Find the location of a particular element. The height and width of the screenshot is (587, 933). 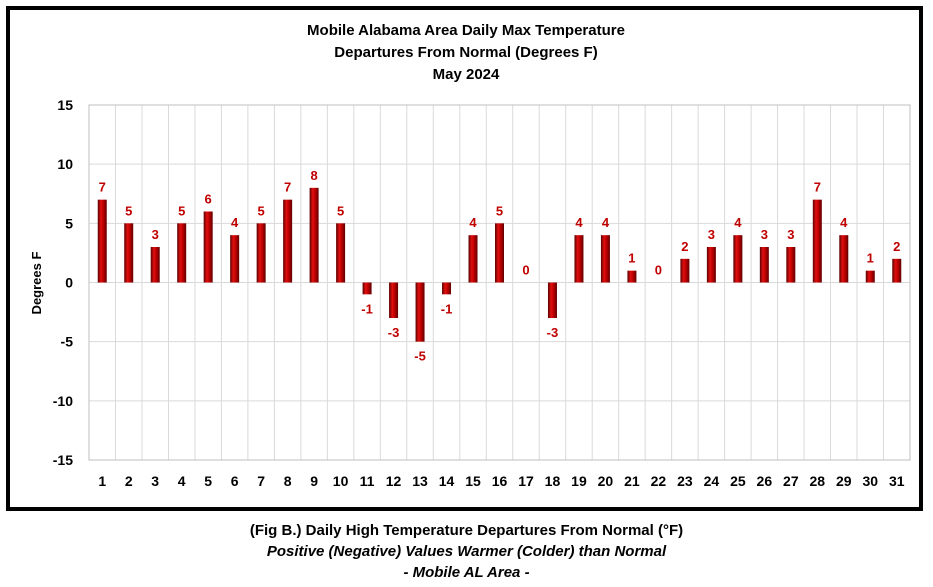

x-tick-label: 31 is located at coordinates (897, 481).